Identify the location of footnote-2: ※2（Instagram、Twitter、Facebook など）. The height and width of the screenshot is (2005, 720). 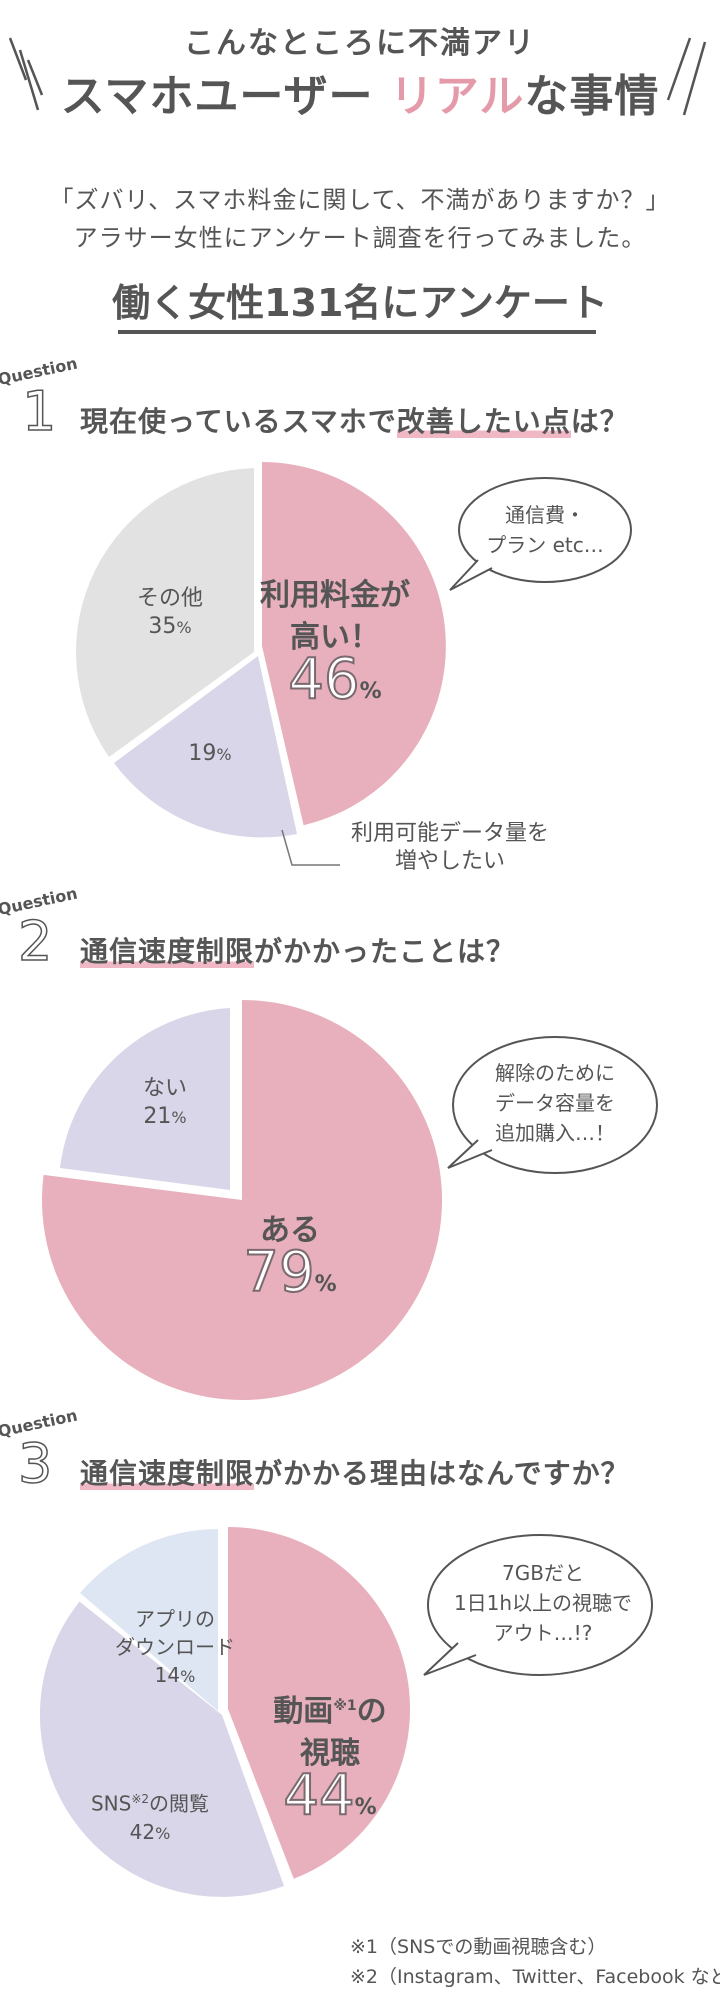
(535, 1977).